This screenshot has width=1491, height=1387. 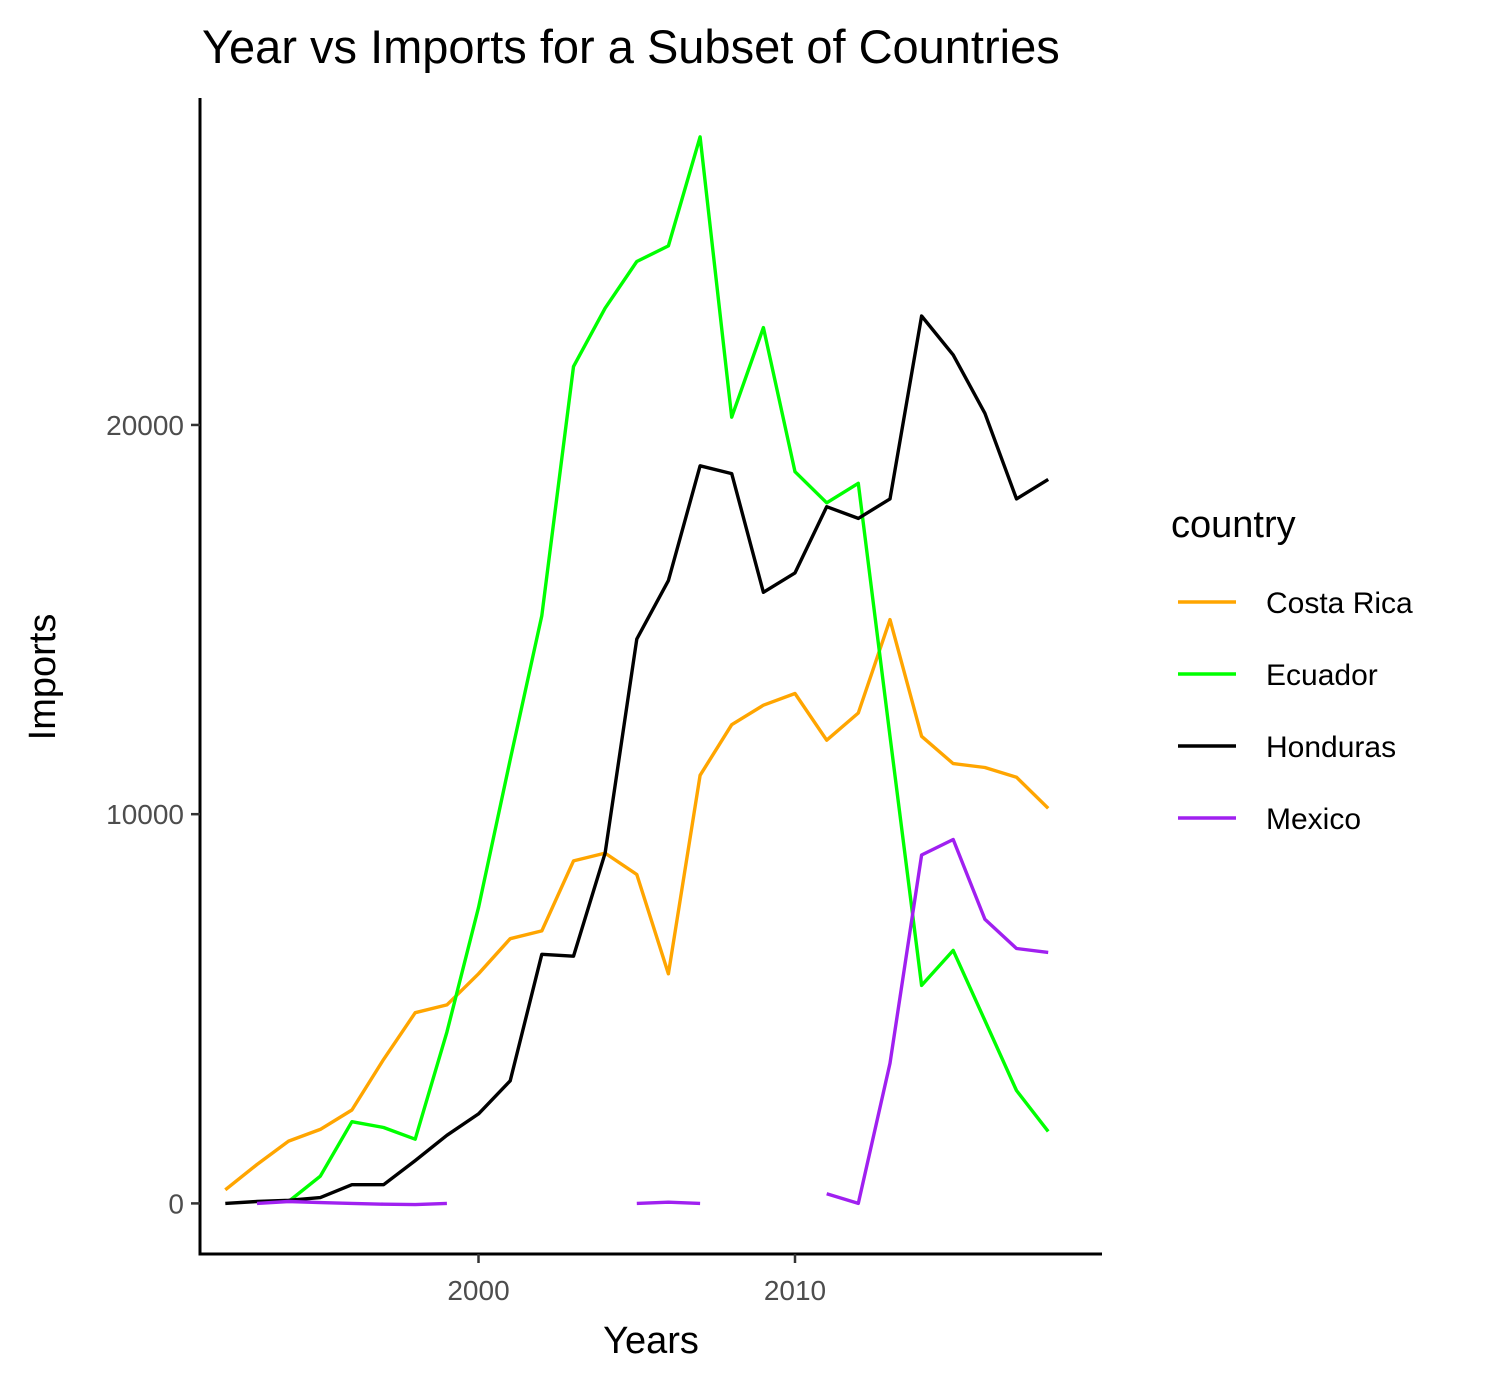 What do you see at coordinates (1322, 675) in the screenshot?
I see `legend-label-ecuador: Ecuador` at bounding box center [1322, 675].